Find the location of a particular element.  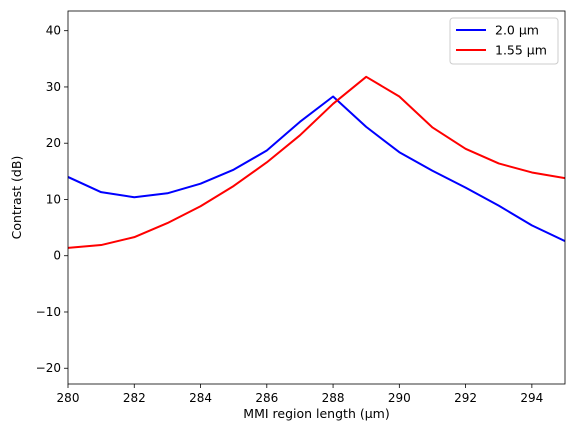

x-tick-label: 292 is located at coordinates (465, 398).